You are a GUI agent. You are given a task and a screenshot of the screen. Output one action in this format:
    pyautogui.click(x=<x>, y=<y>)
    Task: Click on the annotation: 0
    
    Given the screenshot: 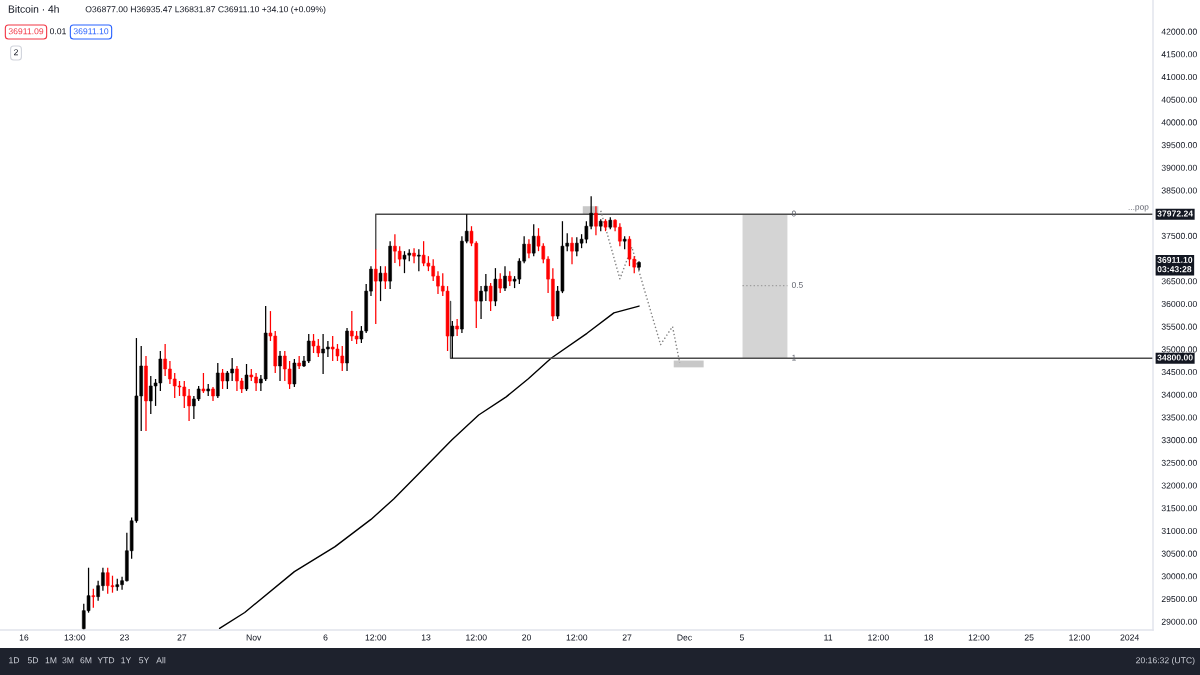 What is the action you would take?
    pyautogui.click(x=793, y=213)
    